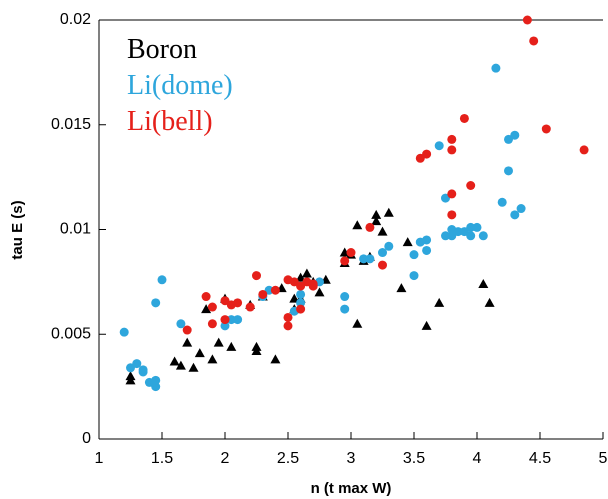 The height and width of the screenshot is (499, 608). Describe the element at coordinates (71, 333) in the screenshot. I see `y-tick-label: 0.005` at that location.